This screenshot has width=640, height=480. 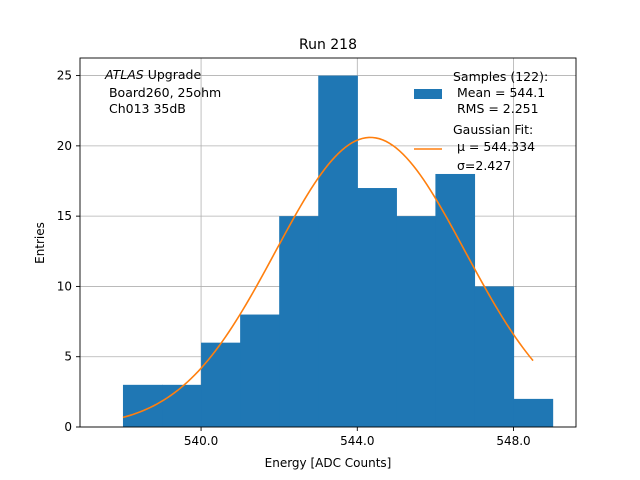 I want to click on legend-hist-line-3: RMS = 2.251, so click(x=496, y=108).